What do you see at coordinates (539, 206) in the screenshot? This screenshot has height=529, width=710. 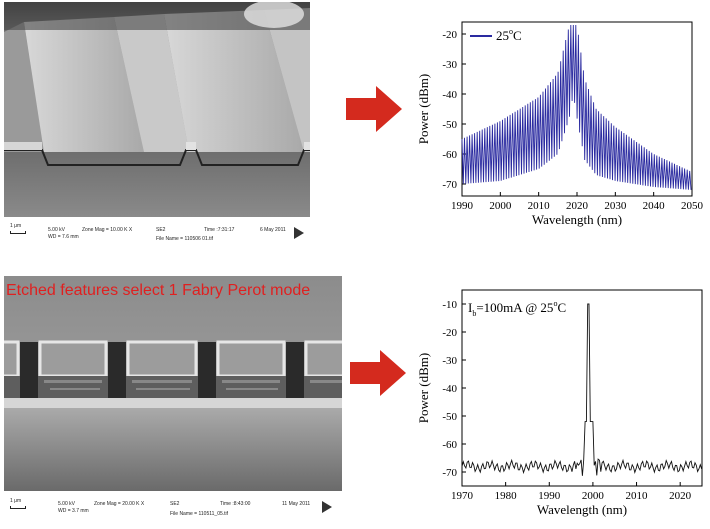 I see `chart-top-xtick-label: 2010` at bounding box center [539, 206].